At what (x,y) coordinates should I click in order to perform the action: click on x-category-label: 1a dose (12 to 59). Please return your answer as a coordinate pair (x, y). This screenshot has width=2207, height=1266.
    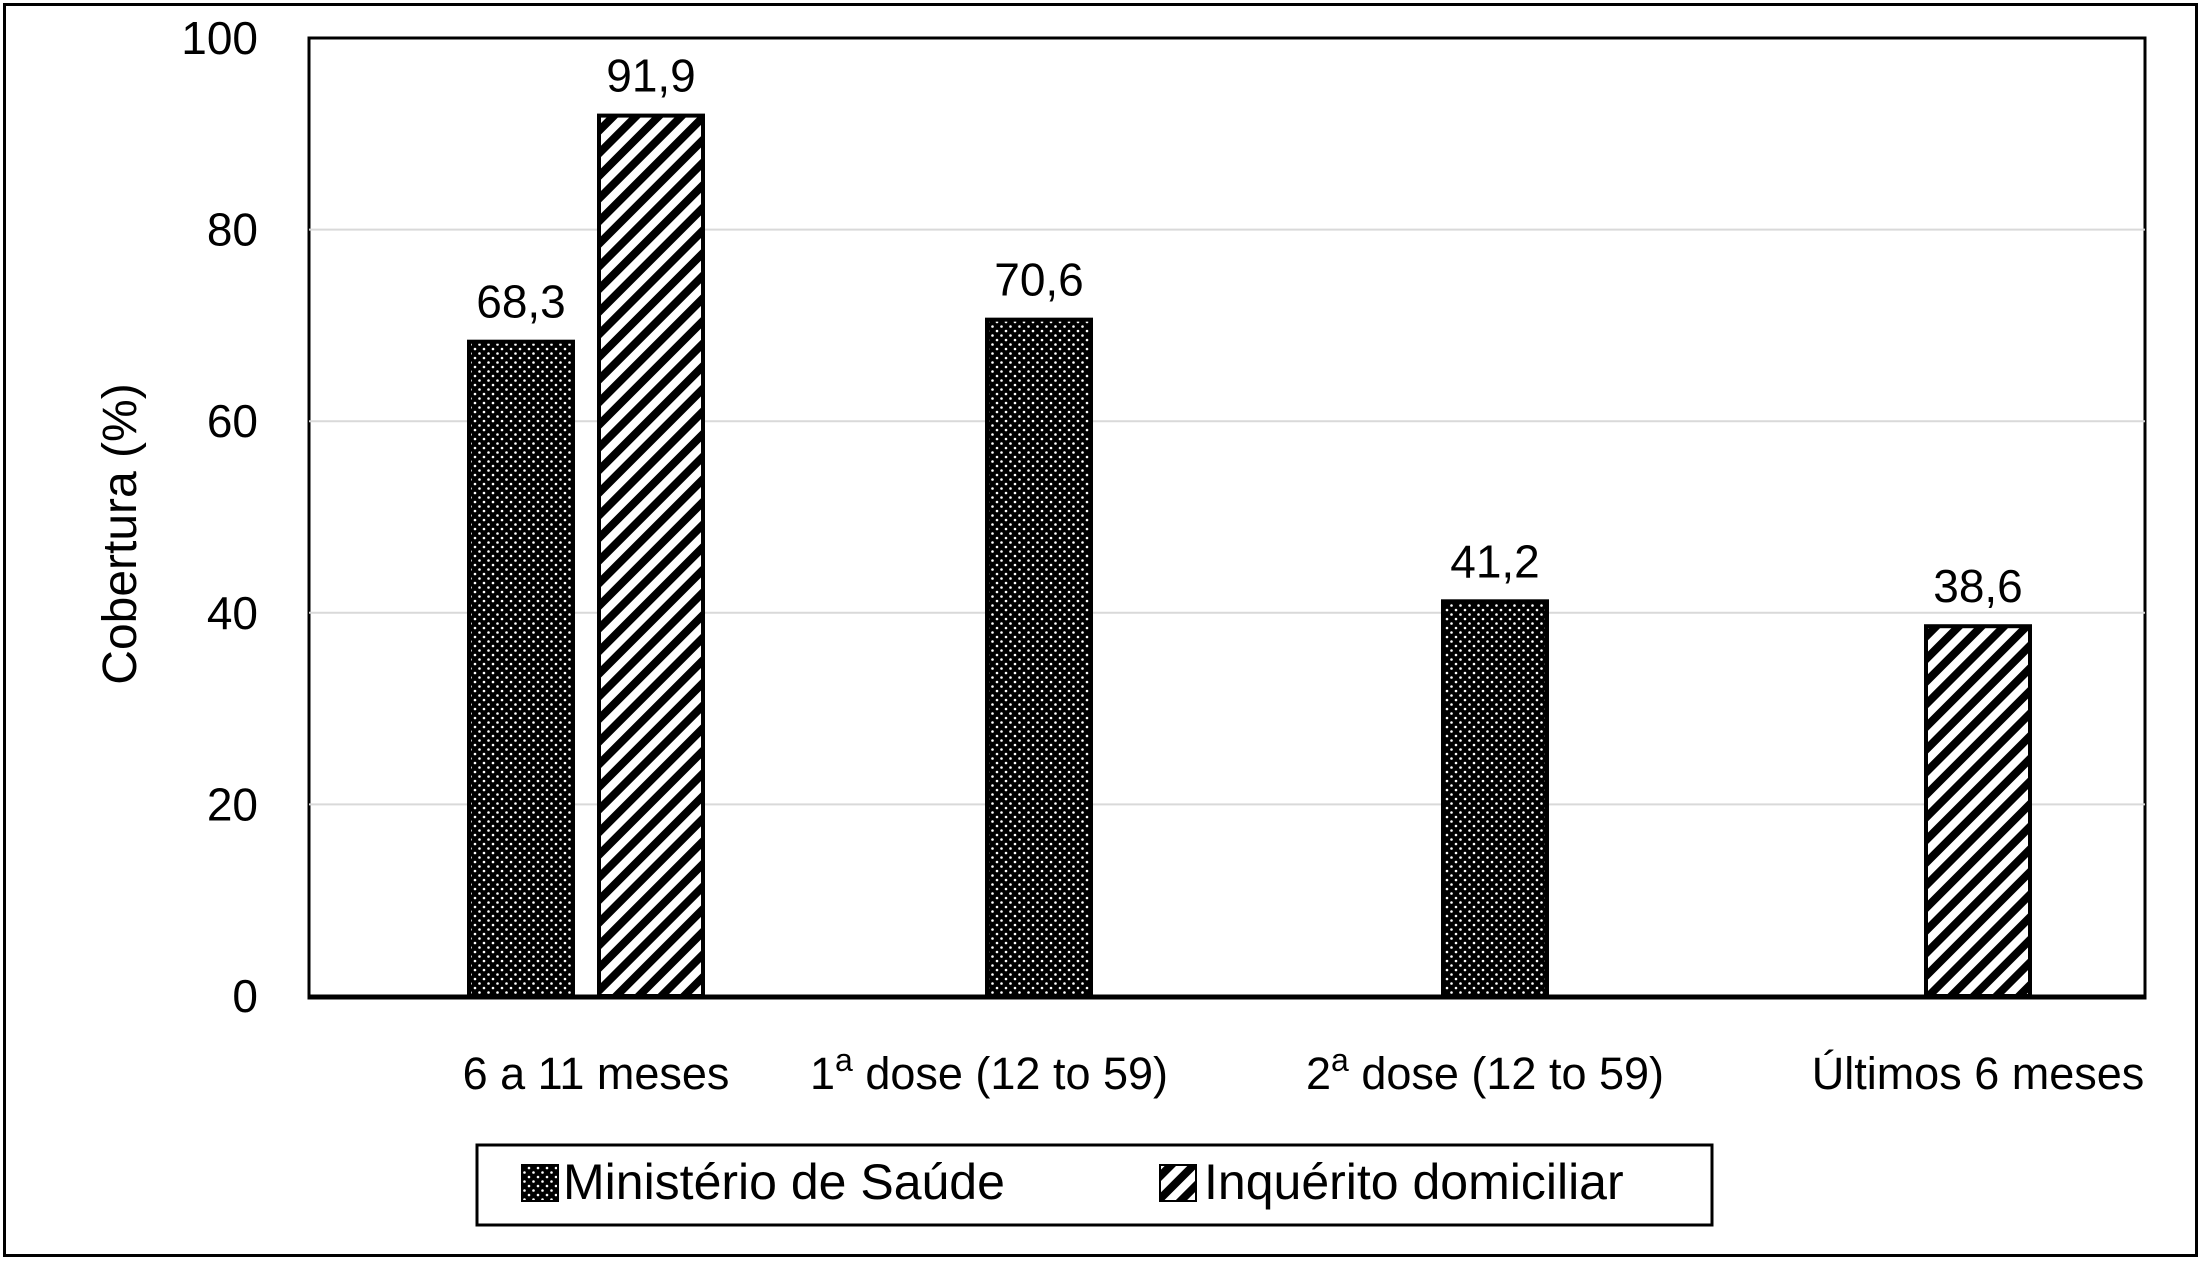
    Looking at the image, I should click on (989, 1070).